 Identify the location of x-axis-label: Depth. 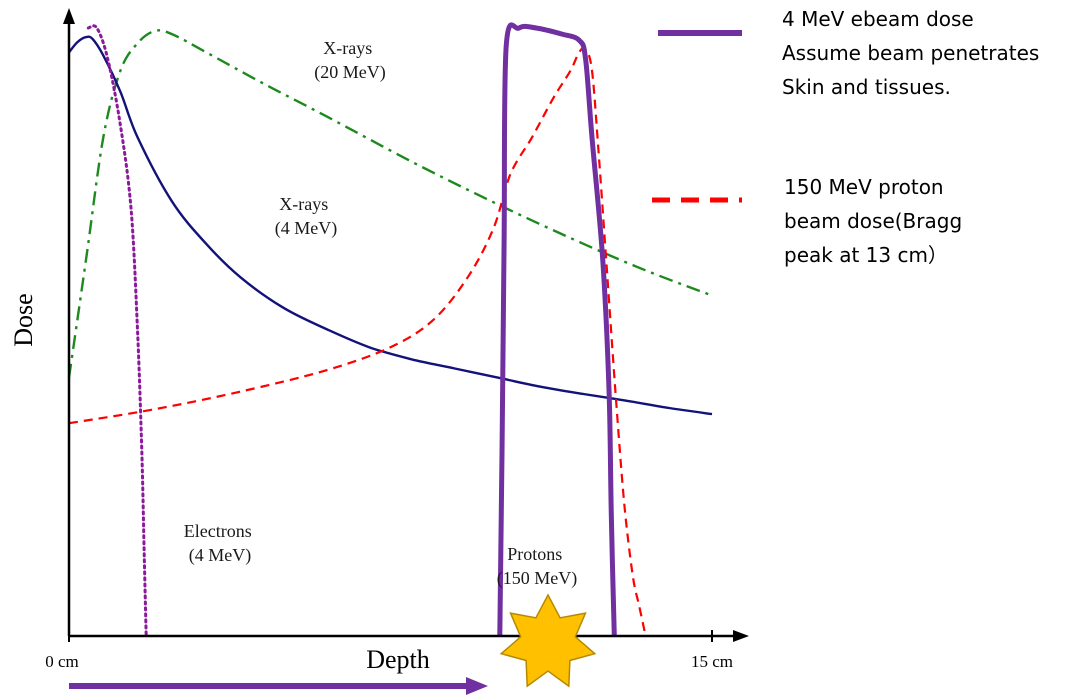
(398, 659).